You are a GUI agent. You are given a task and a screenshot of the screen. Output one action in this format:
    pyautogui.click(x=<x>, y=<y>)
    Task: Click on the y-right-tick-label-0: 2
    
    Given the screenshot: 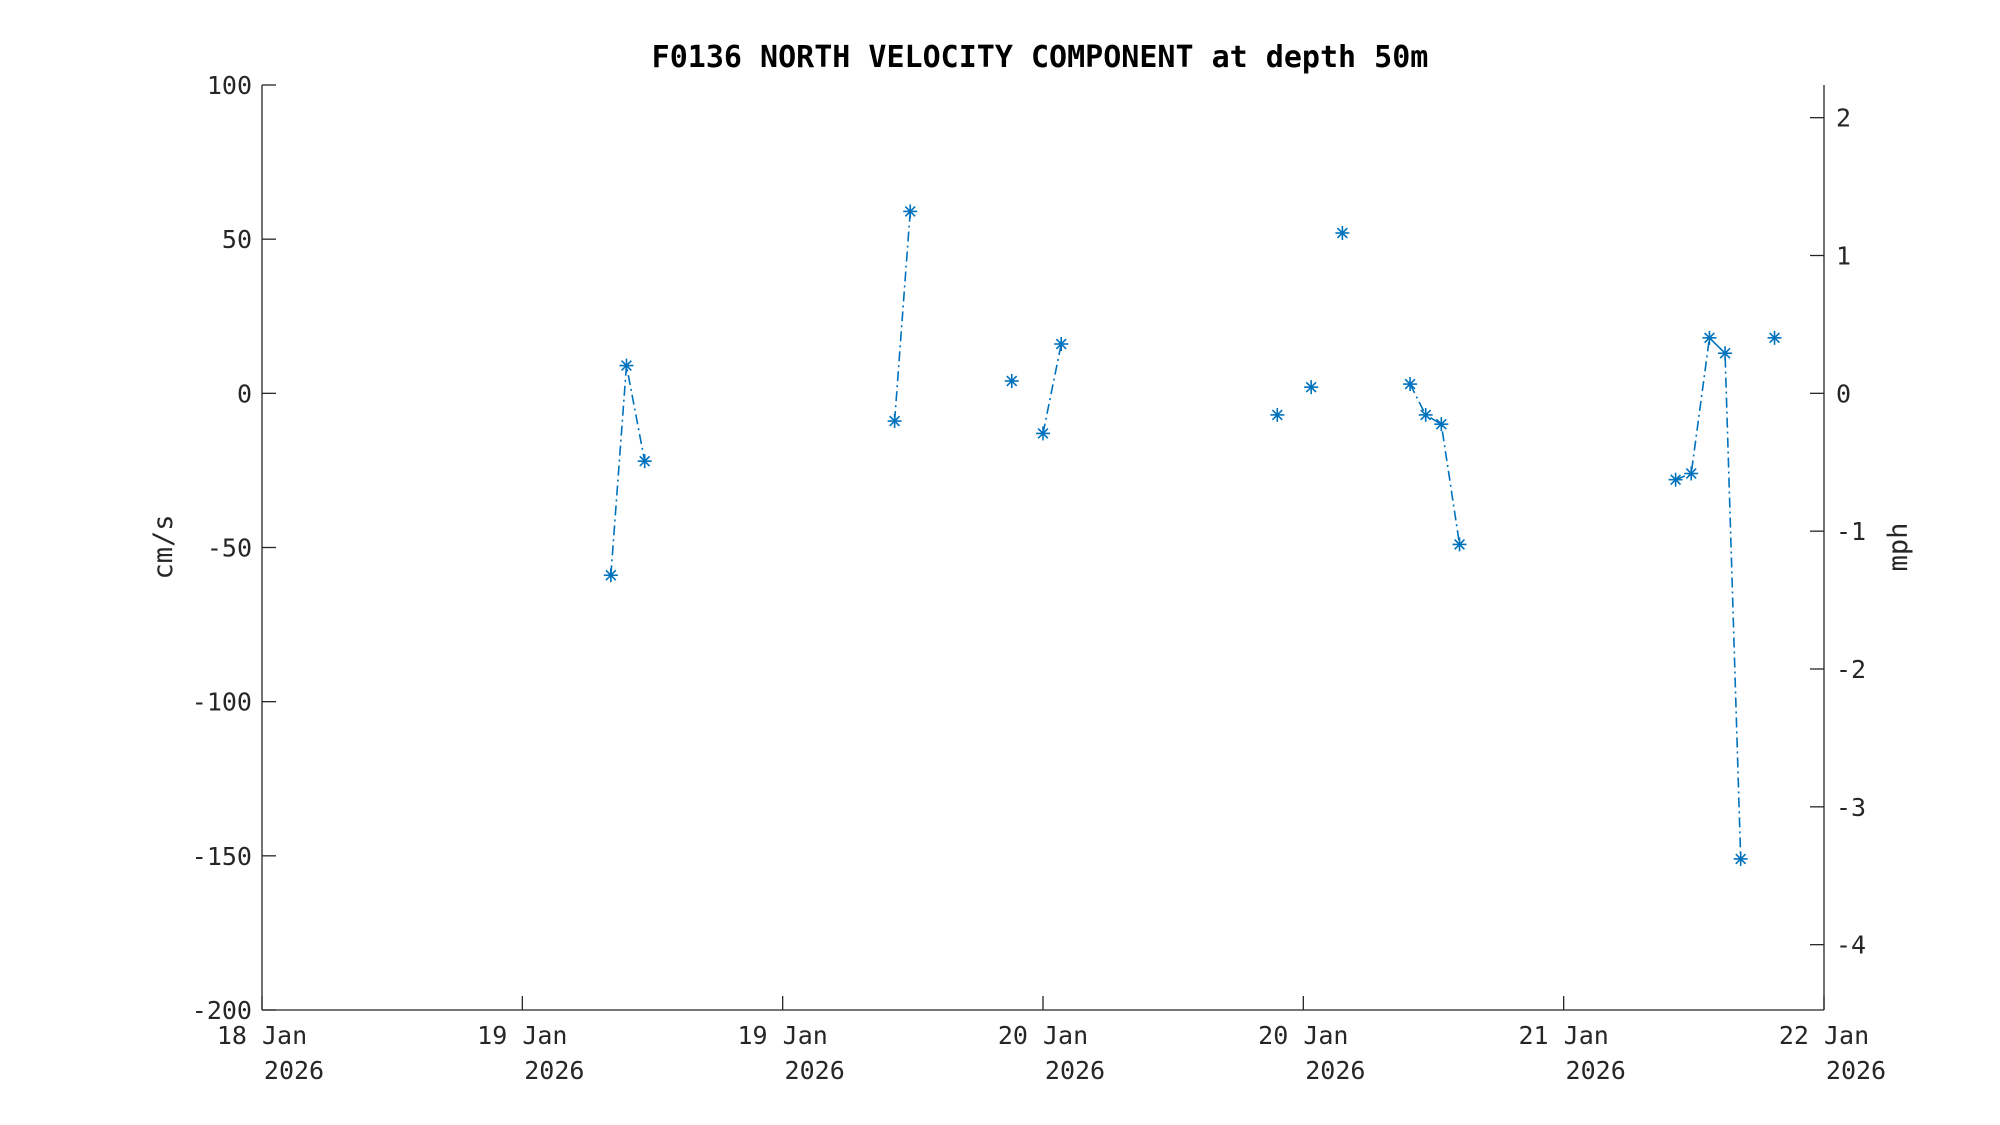 What is the action you would take?
    pyautogui.click(x=1843, y=118)
    